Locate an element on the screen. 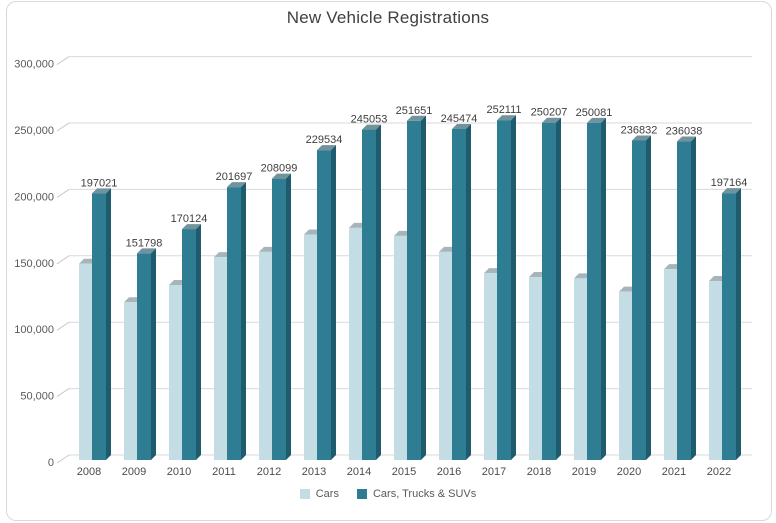 This screenshot has height=523, width=776. x-tick-label: 2022 is located at coordinates (719, 472).